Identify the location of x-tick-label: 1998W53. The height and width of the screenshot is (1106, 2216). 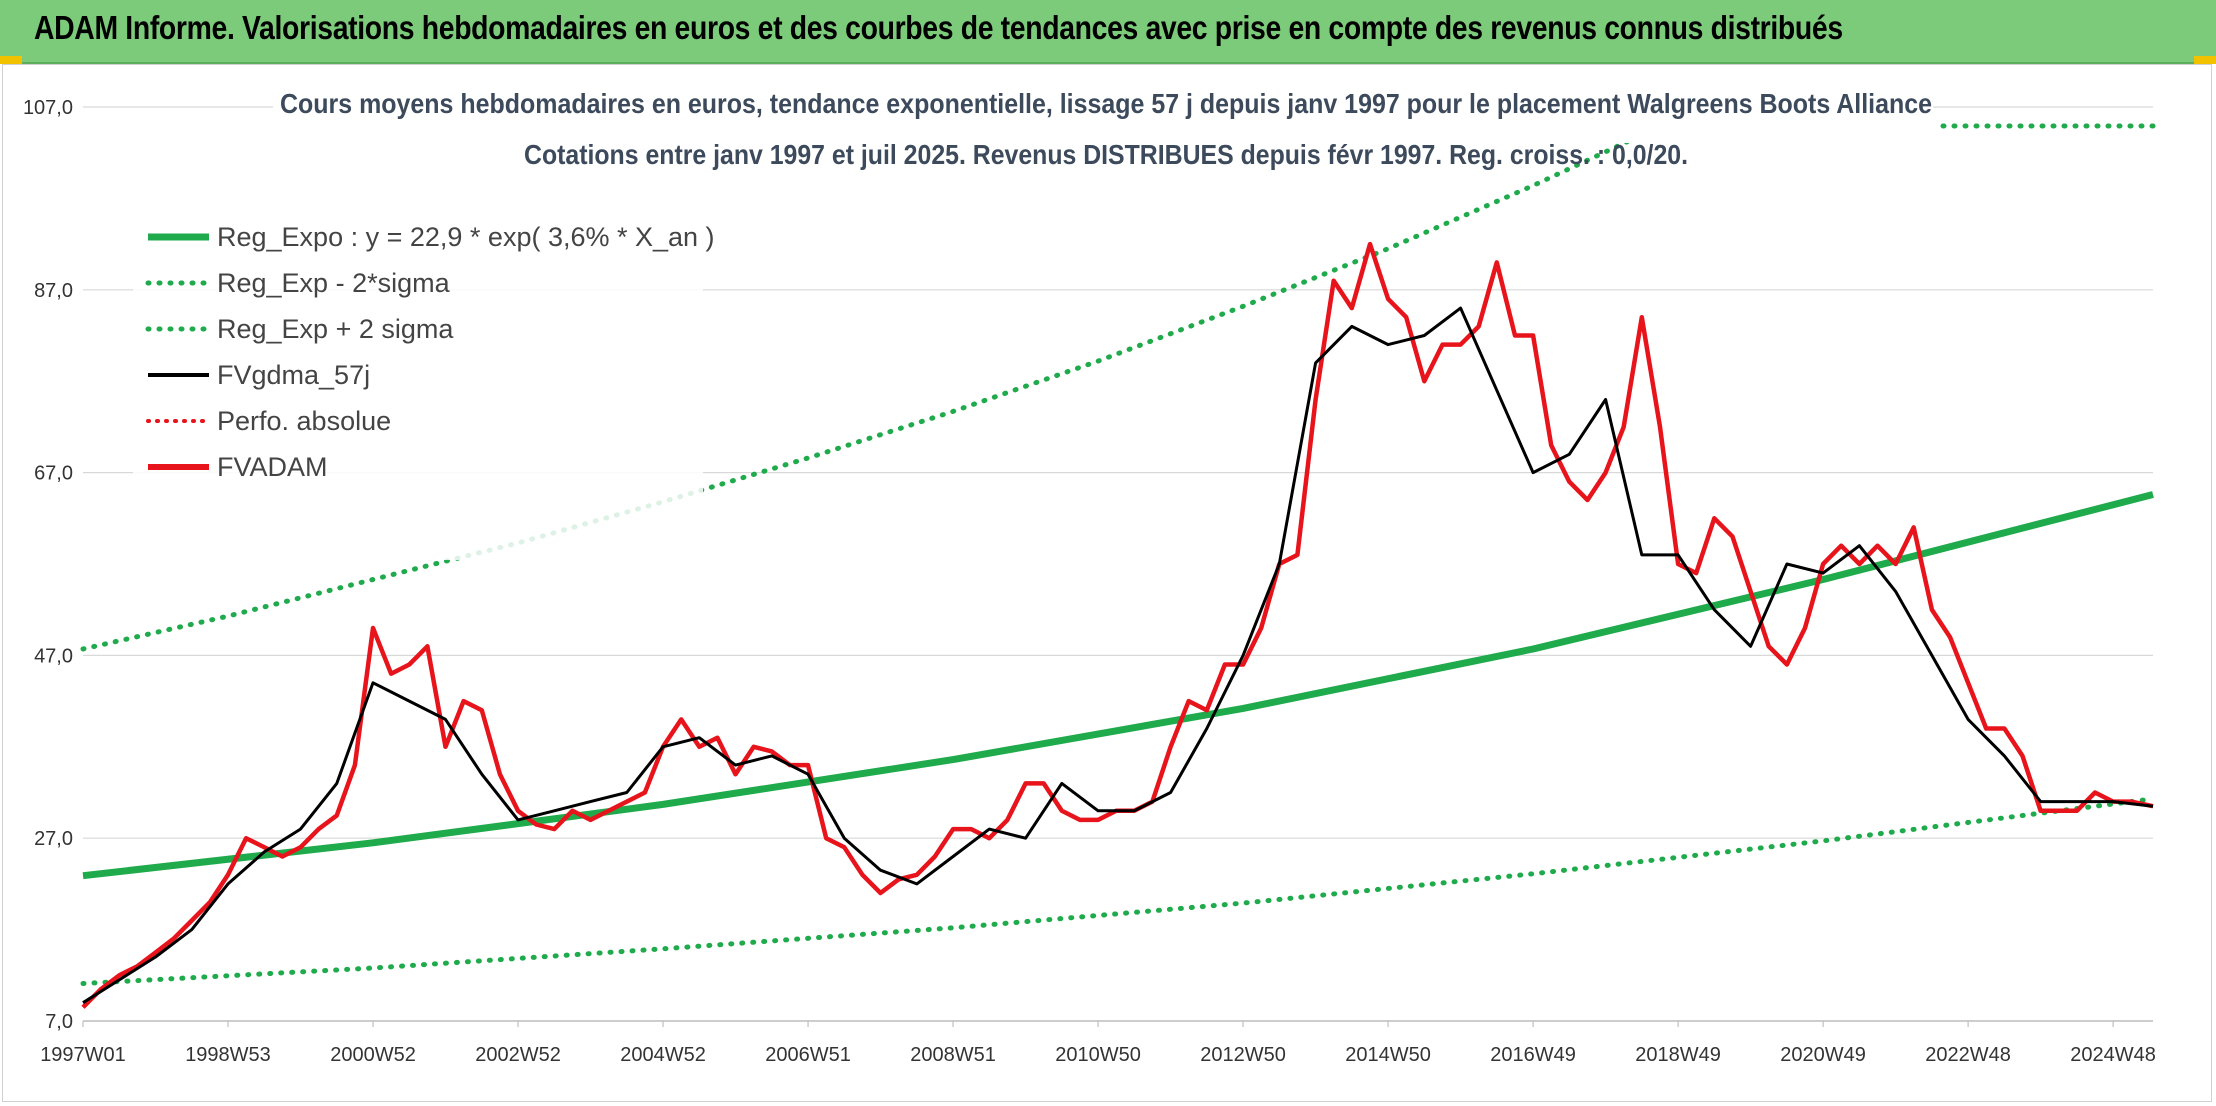
(228, 1055).